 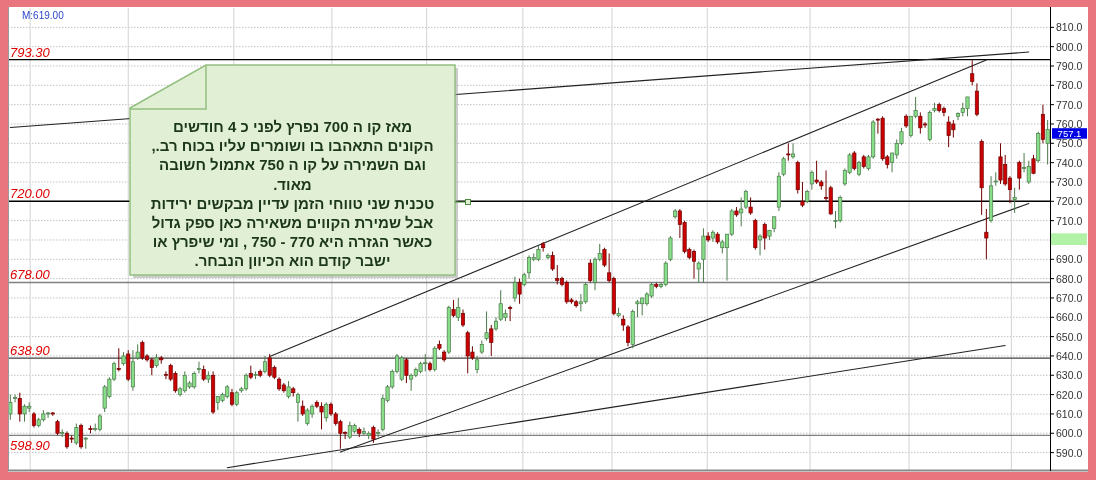 I want to click on y-tick-label: 740.0, so click(x=1069, y=162).